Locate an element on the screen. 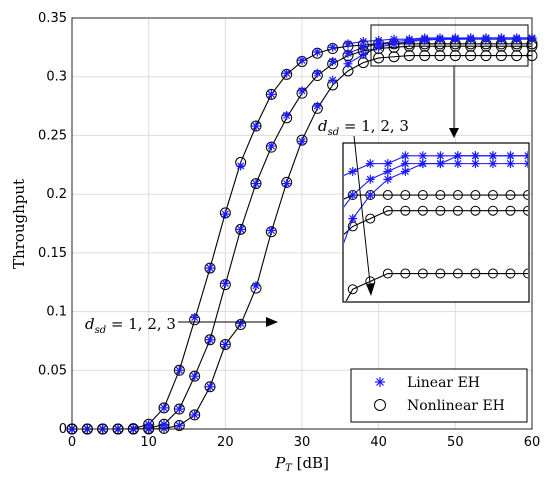 This screenshot has width=550, height=483. x-tick-label: 0 is located at coordinates (72, 442).